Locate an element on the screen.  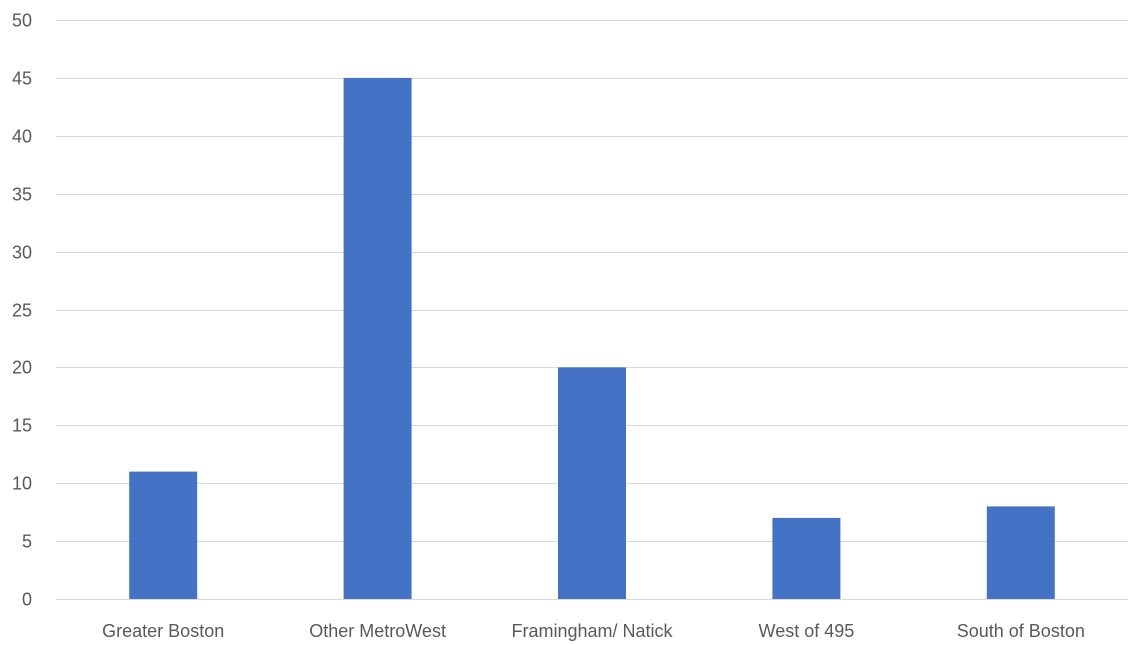
y-tick-label: 50 is located at coordinates (22, 21).